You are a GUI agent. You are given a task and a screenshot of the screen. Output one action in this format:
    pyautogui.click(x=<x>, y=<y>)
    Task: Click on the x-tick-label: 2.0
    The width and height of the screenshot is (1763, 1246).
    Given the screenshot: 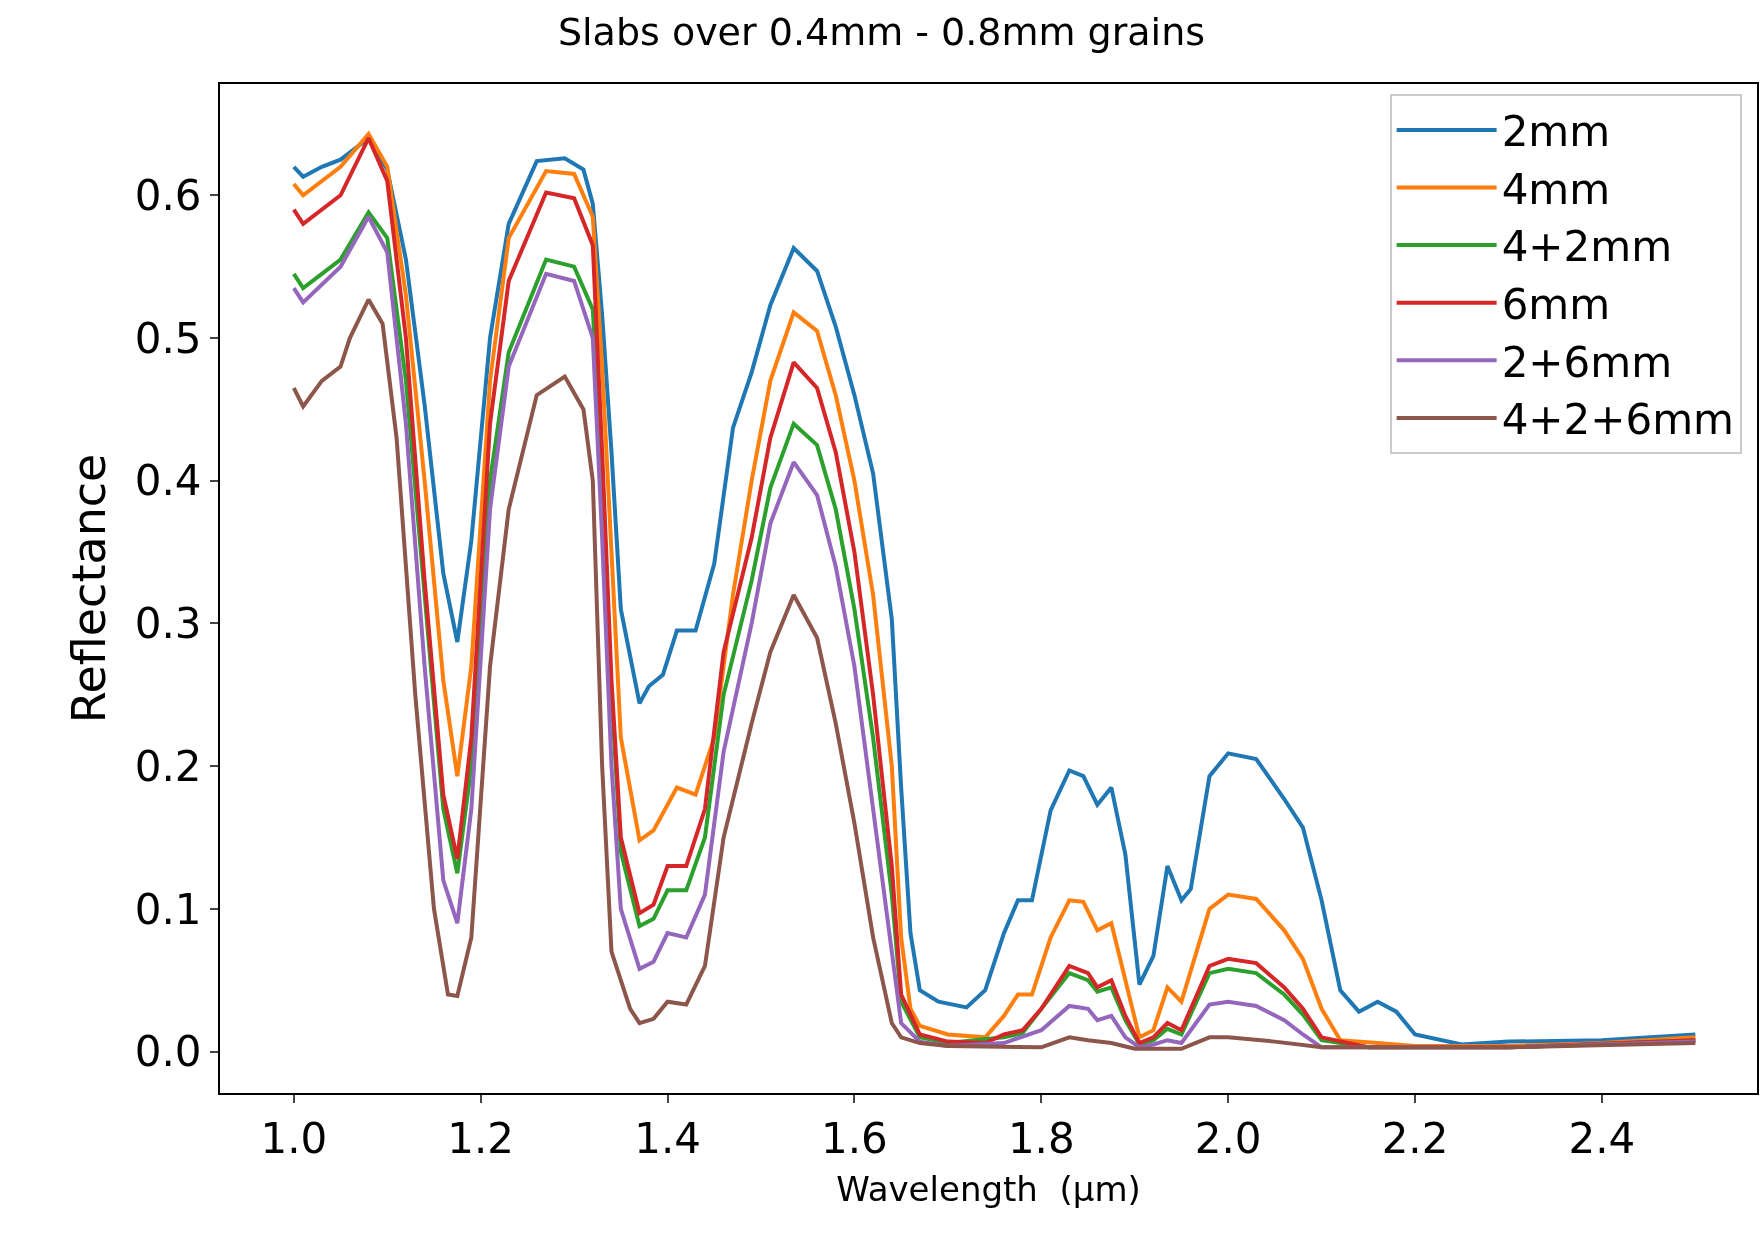 What is the action you would take?
    pyautogui.click(x=1228, y=1139)
    